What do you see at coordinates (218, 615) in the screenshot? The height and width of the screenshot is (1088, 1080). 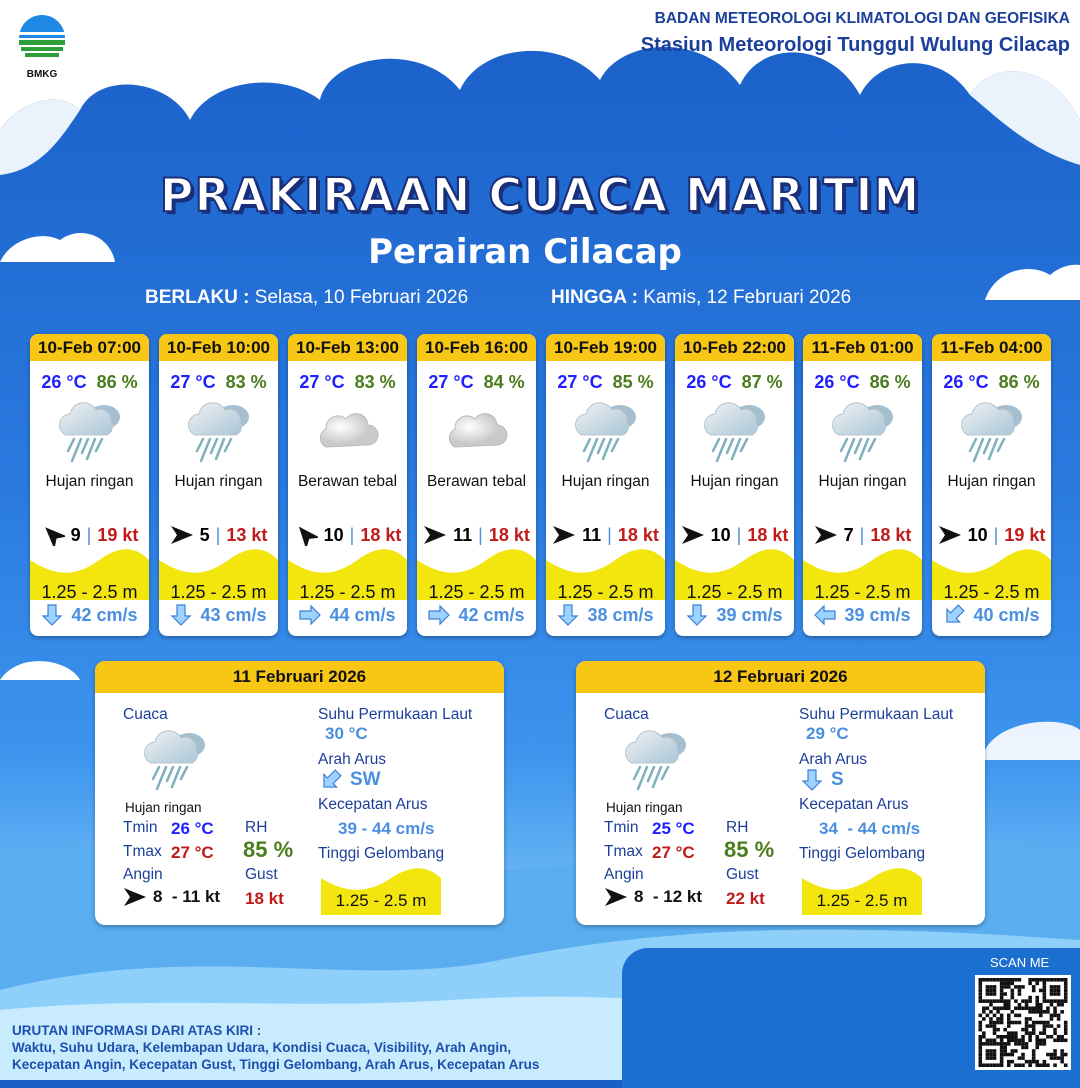 I see `current-info: 43 cm/s` at bounding box center [218, 615].